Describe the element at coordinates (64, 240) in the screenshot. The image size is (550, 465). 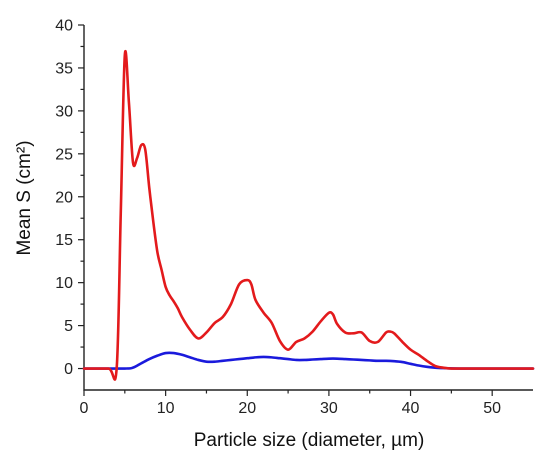
I see `y-tick-label: 15` at that location.